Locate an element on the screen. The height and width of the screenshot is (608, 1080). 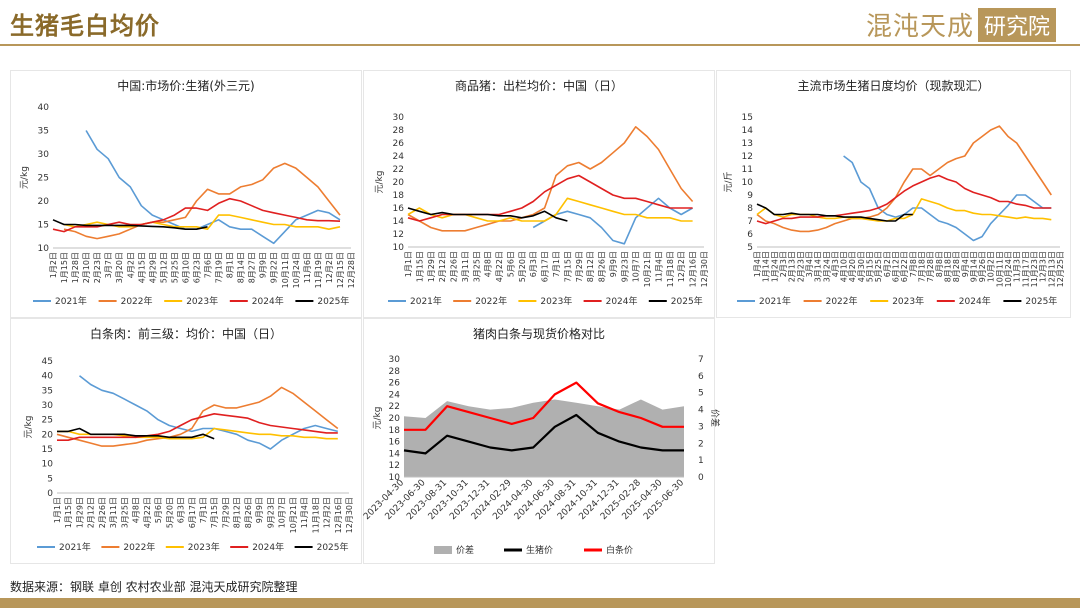
x-tick-label: 5月15日 is located at coordinates (870, 266).